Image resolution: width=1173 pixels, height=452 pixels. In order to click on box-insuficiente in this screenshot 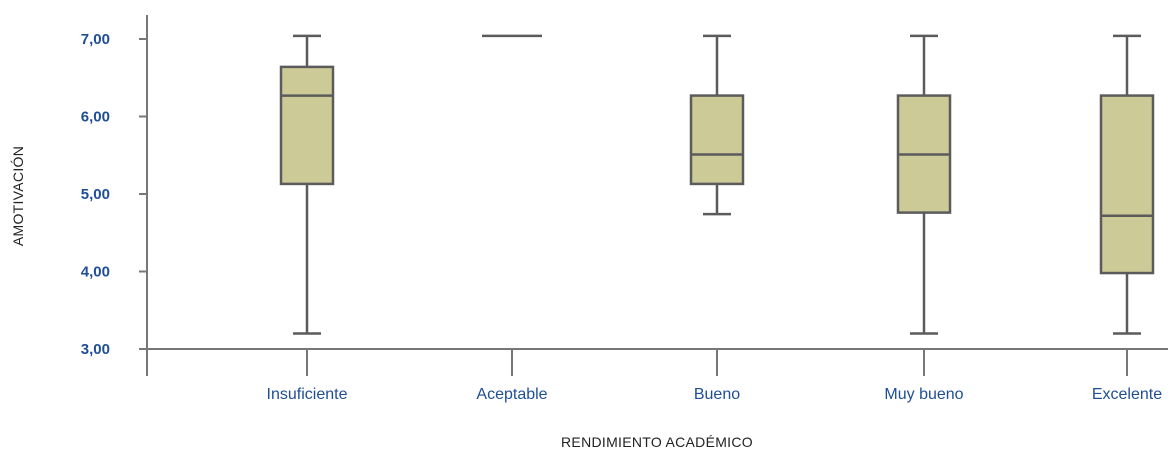, I will do `click(307, 184)`.